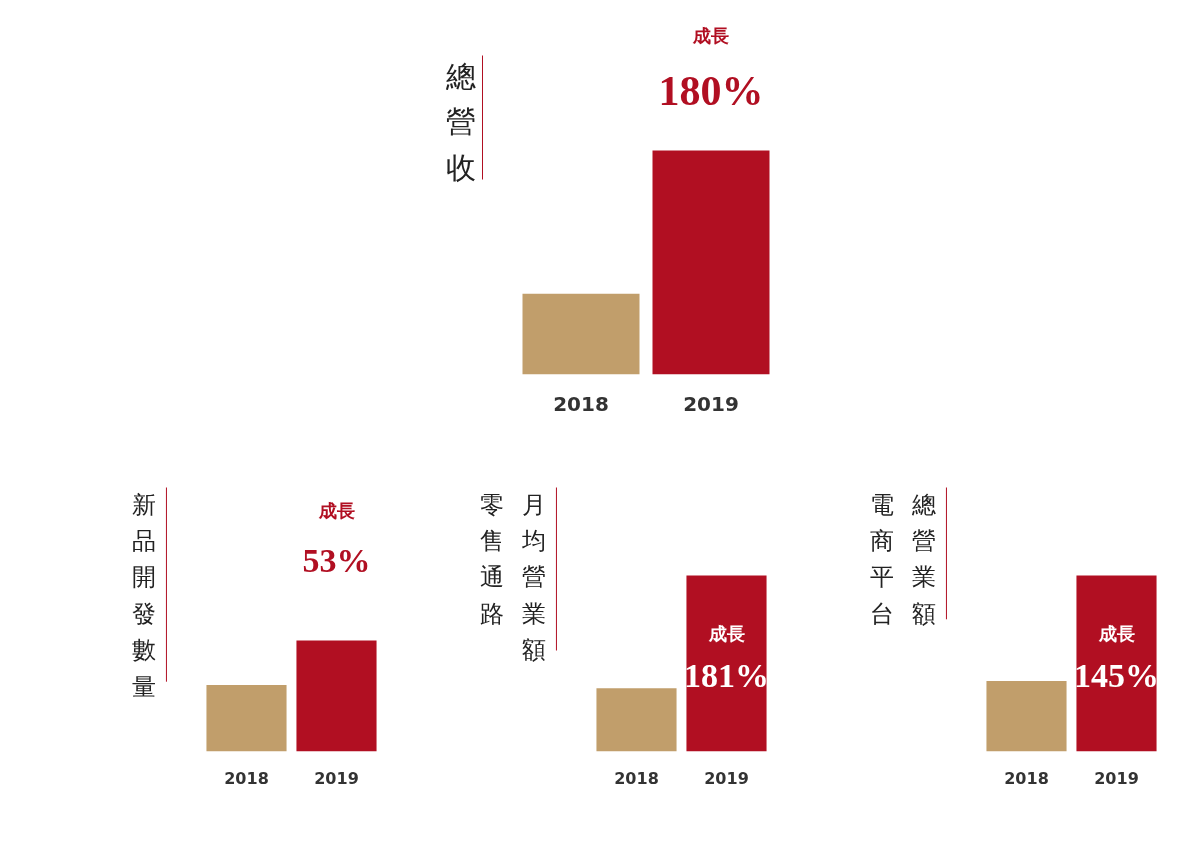  What do you see at coordinates (924, 559) in the screenshot?
I see `chart-subtitle: 總營業額` at bounding box center [924, 559].